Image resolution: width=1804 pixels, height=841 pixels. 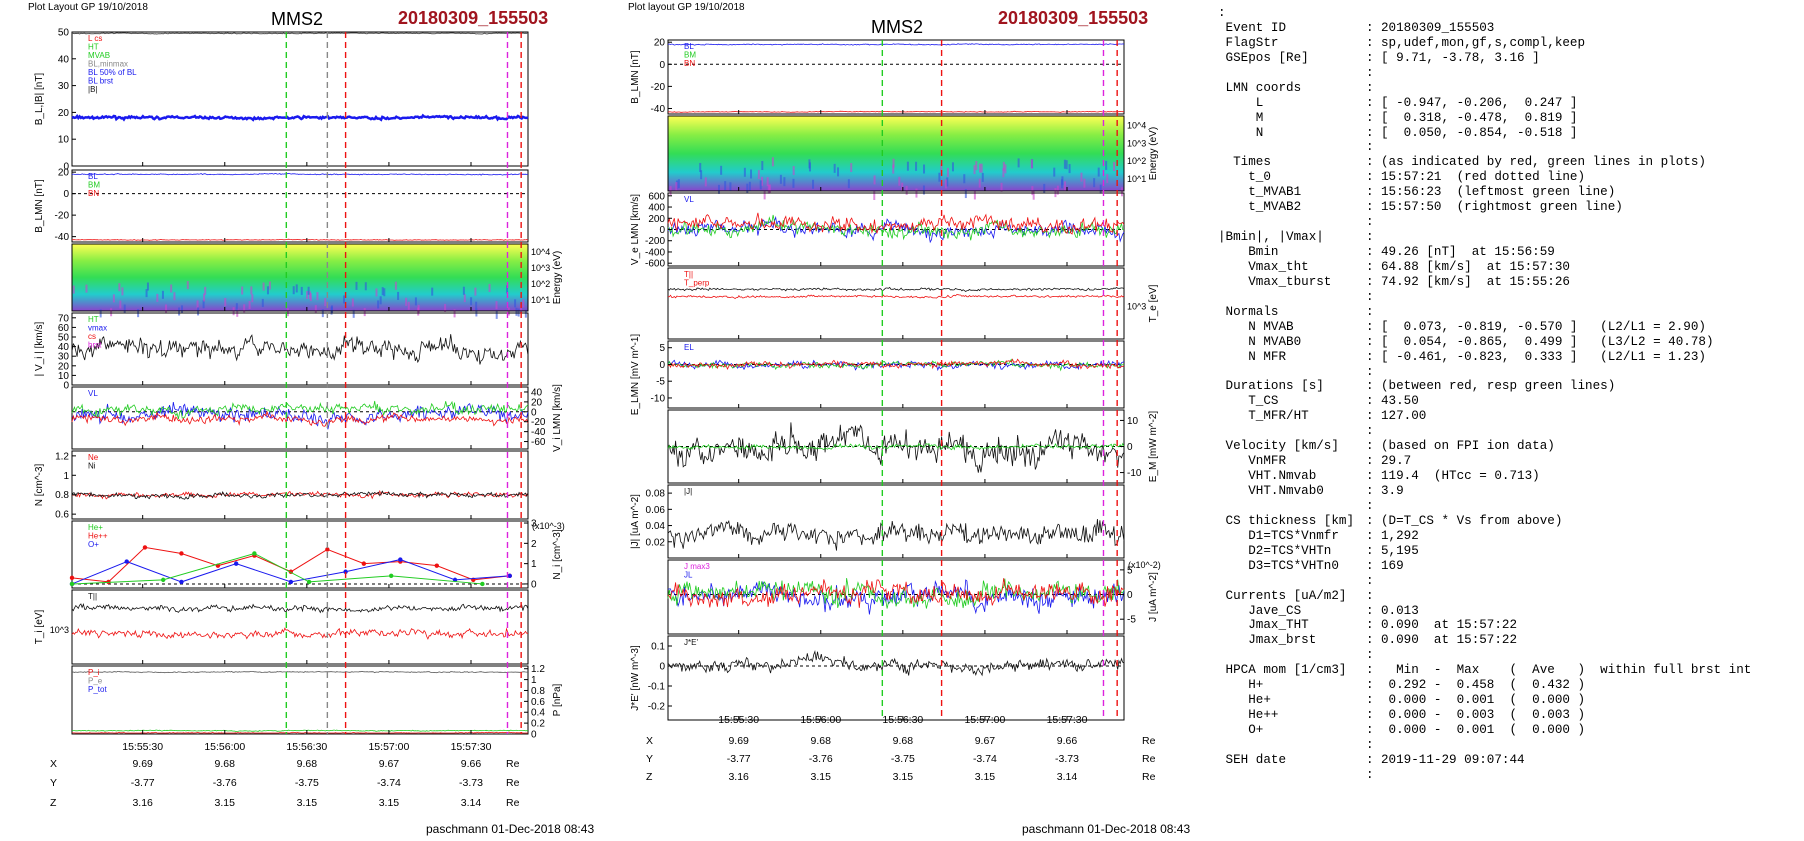 I want to click on panel-E: -10 -5 0 5 E_LMN [mV m^-1] EL, so click(x=877, y=374).